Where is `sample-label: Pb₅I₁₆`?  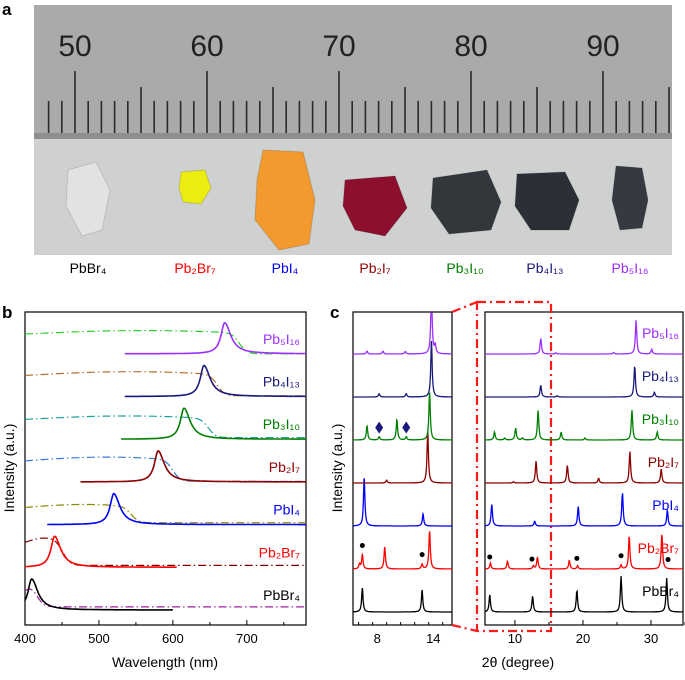 sample-label: Pb₅I₁₆ is located at coordinates (629, 268).